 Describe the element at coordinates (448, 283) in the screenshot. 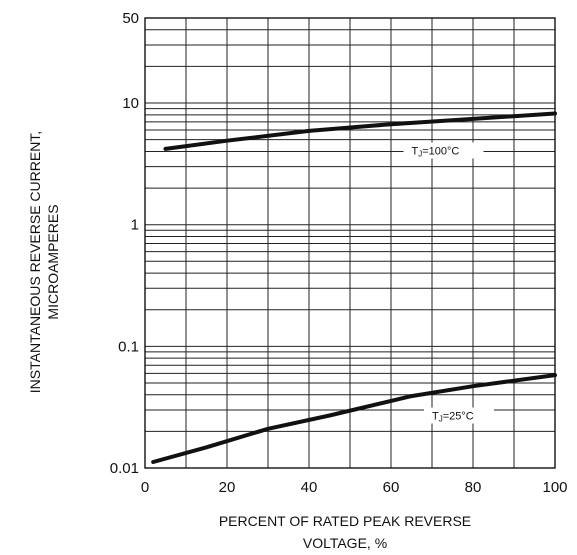

I see `curve-labels: TJ=100°C TJ=25°C` at that location.